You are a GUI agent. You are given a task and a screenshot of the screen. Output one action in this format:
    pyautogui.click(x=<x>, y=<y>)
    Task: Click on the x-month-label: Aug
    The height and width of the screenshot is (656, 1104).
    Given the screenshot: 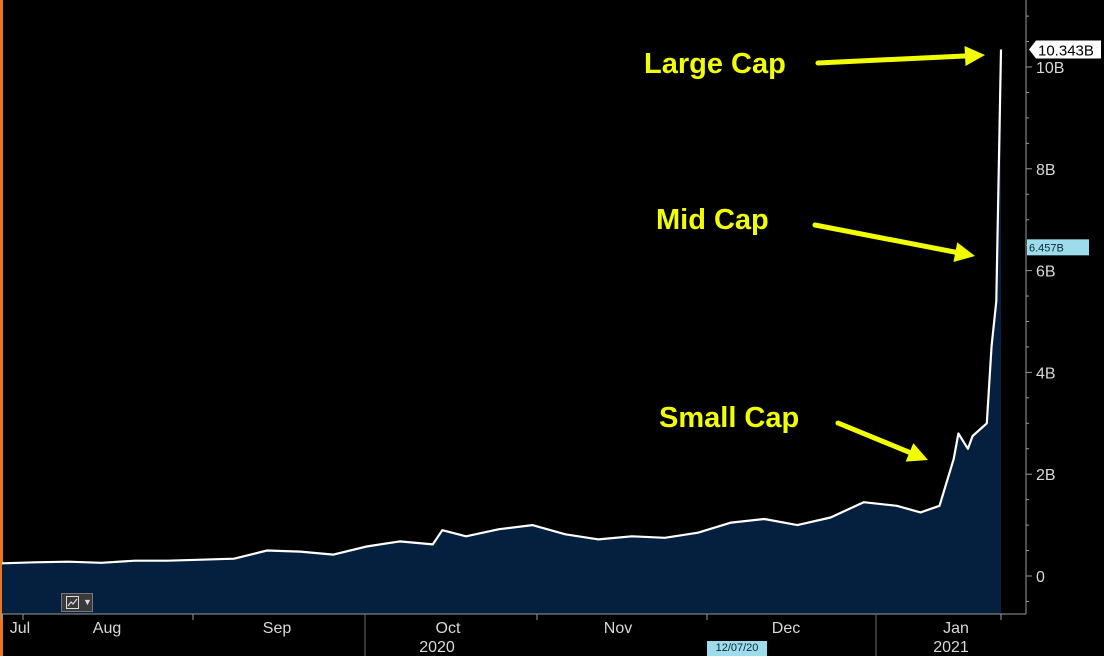 What is the action you would take?
    pyautogui.click(x=107, y=628)
    